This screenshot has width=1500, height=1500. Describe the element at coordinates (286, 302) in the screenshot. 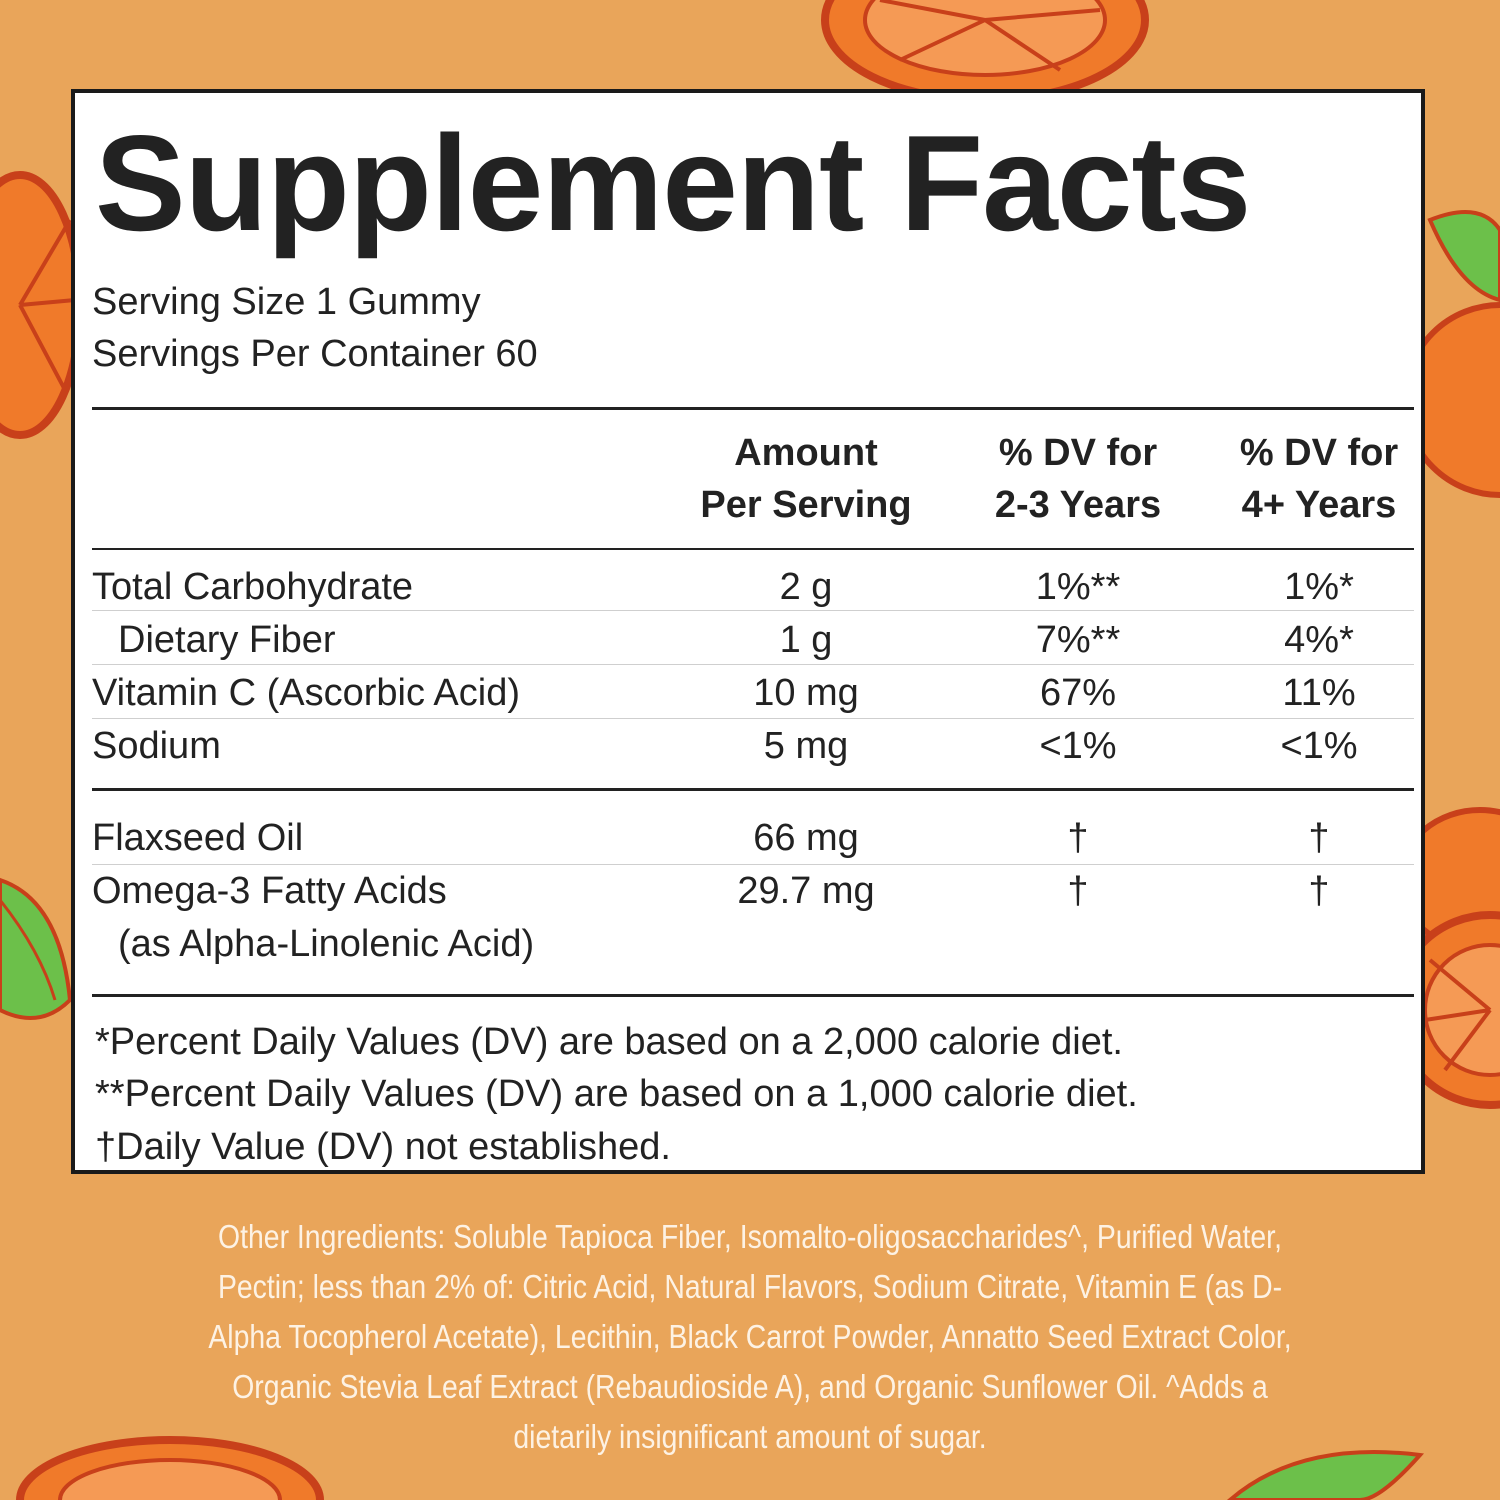

I see `serving-size: Serving Size 1 Gummy` at that location.